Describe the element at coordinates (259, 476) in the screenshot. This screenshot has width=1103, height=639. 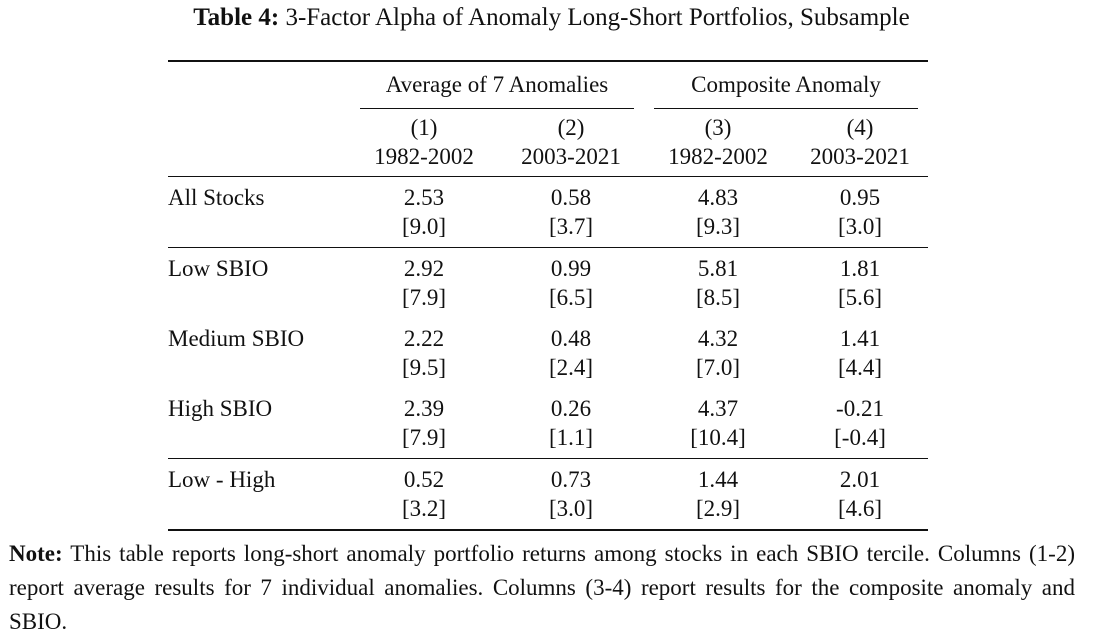
I see `row-label: Low - High` at that location.